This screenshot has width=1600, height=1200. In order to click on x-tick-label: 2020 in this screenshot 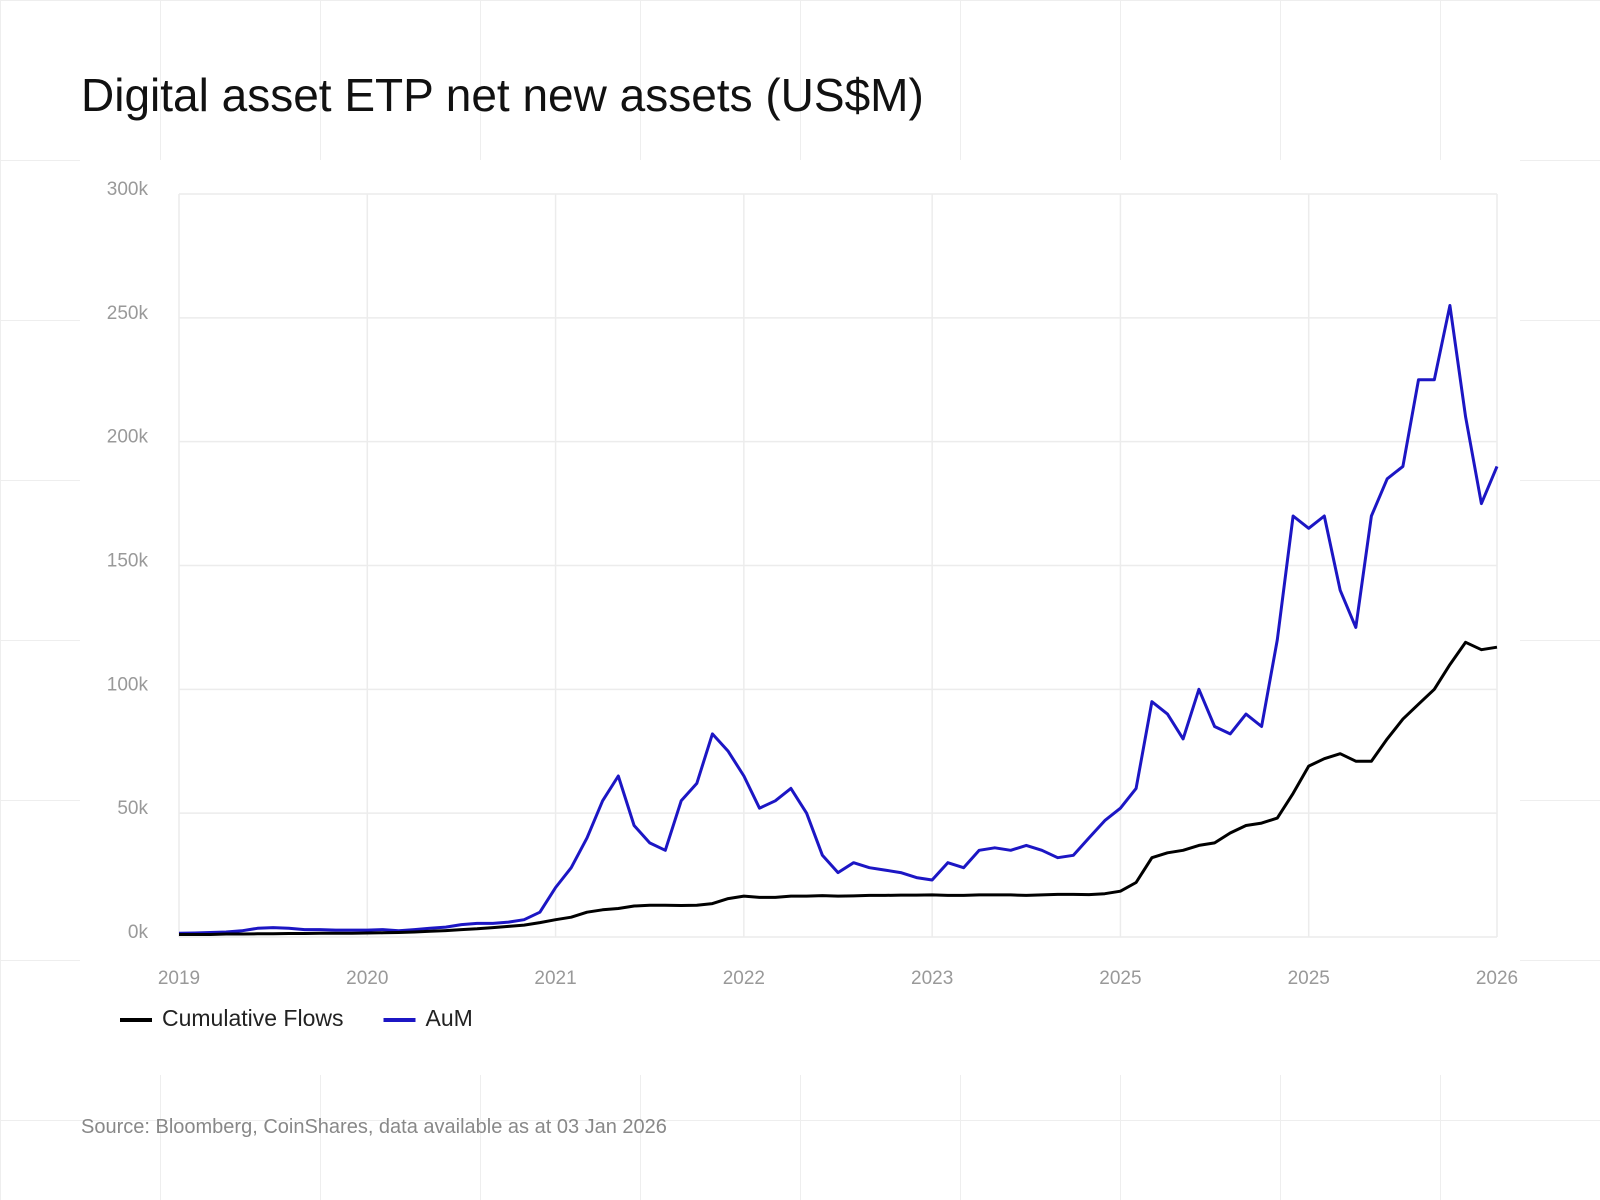, I will do `click(367, 978)`.